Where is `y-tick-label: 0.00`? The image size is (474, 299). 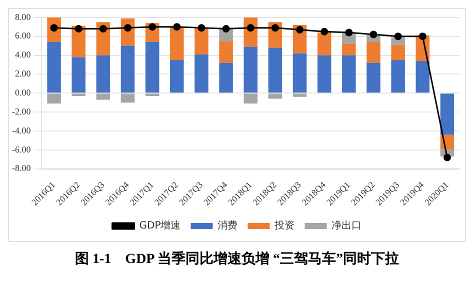 y-tick-label: 0.00 is located at coordinates (23, 92).